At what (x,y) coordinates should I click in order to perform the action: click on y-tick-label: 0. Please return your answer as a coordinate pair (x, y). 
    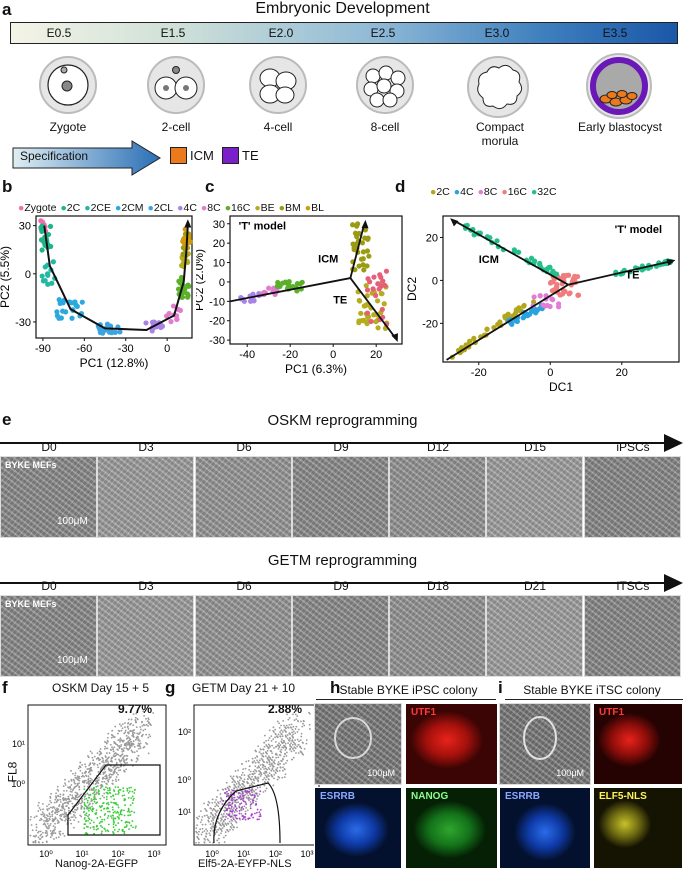
    Looking at the image, I should click on (435, 281).